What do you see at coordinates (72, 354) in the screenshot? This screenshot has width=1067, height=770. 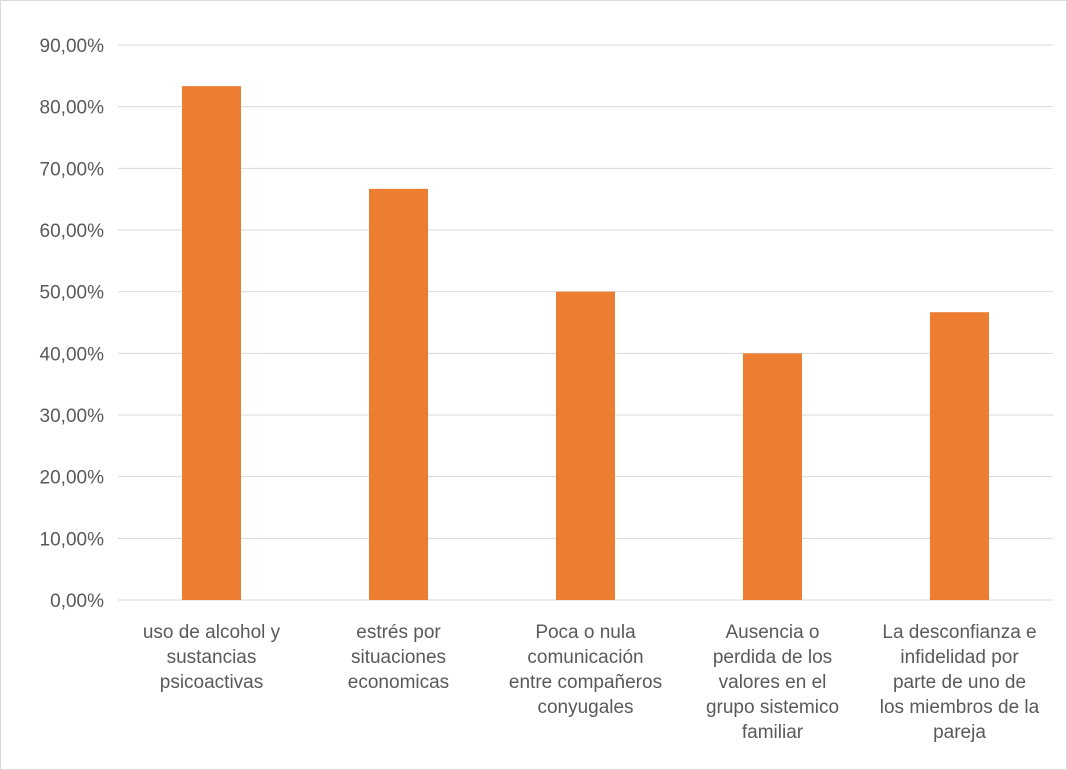 I see `y-tick-label: 40,00%` at bounding box center [72, 354].